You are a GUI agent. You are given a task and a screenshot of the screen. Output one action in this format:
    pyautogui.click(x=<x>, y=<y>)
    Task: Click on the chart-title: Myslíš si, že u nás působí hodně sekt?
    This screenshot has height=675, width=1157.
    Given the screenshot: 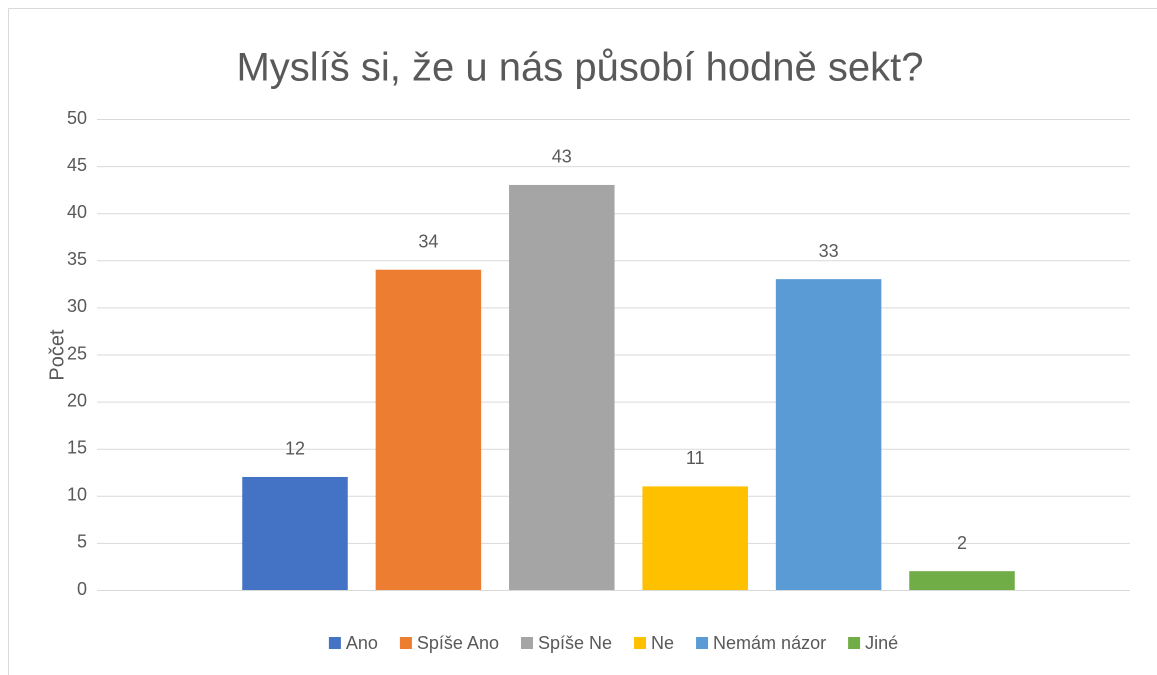 What is the action you would take?
    pyautogui.click(x=579, y=68)
    